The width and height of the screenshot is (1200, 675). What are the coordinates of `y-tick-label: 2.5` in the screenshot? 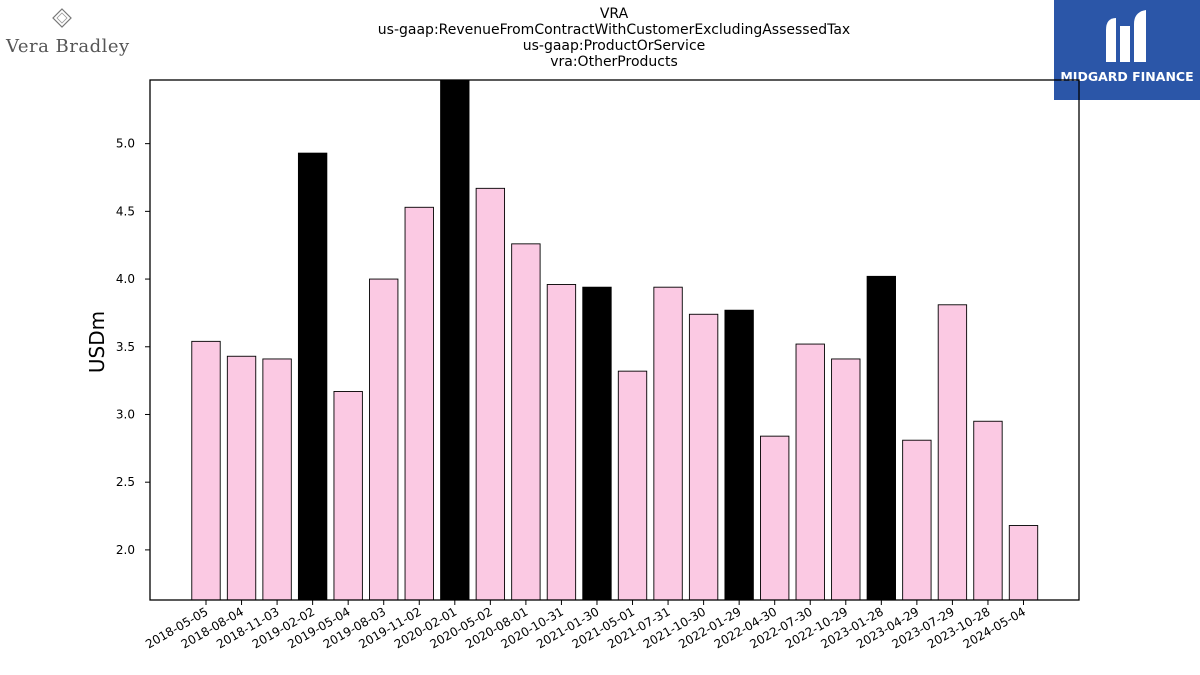 It's located at (125, 482).